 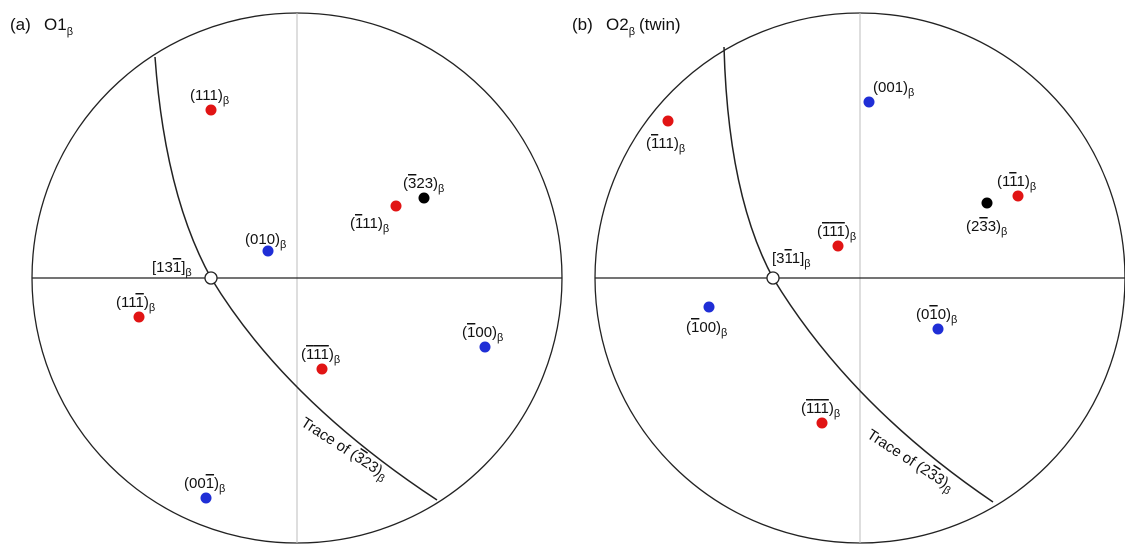 What do you see at coordinates (209, 97) in the screenshot?
I see `pole-111-label: (111)β` at bounding box center [209, 97].